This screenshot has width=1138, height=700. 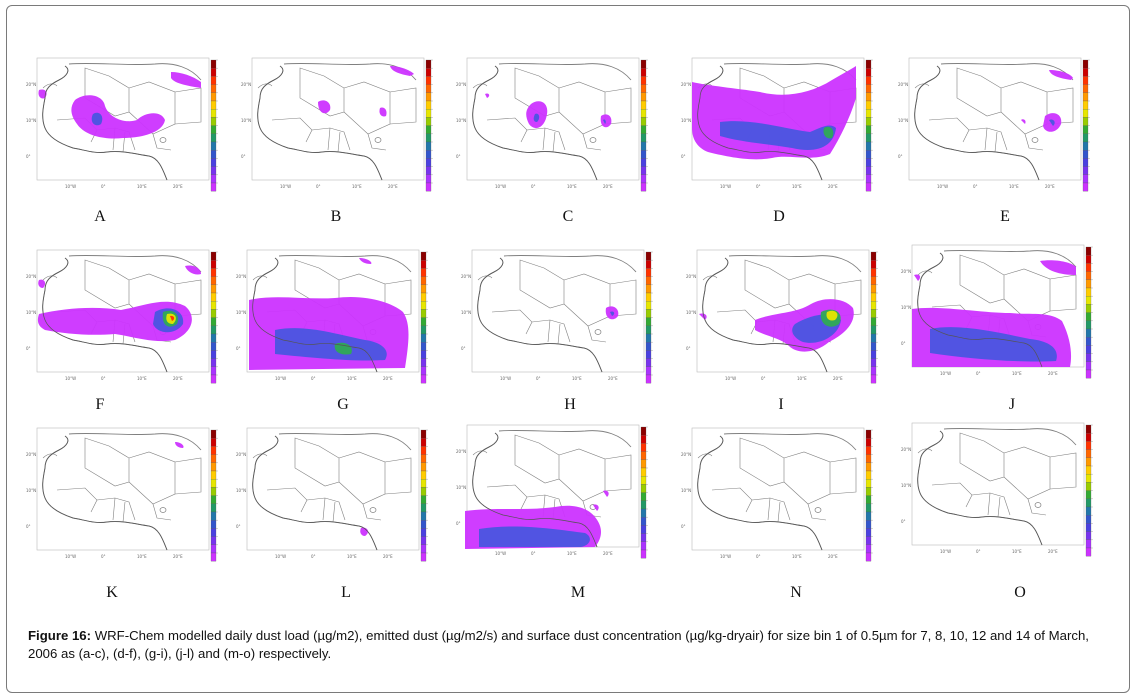 I want to click on map-panel-c: 20°N 10°N 0° 10°W 0° 10°E 20°E, so click(x=555, y=132).